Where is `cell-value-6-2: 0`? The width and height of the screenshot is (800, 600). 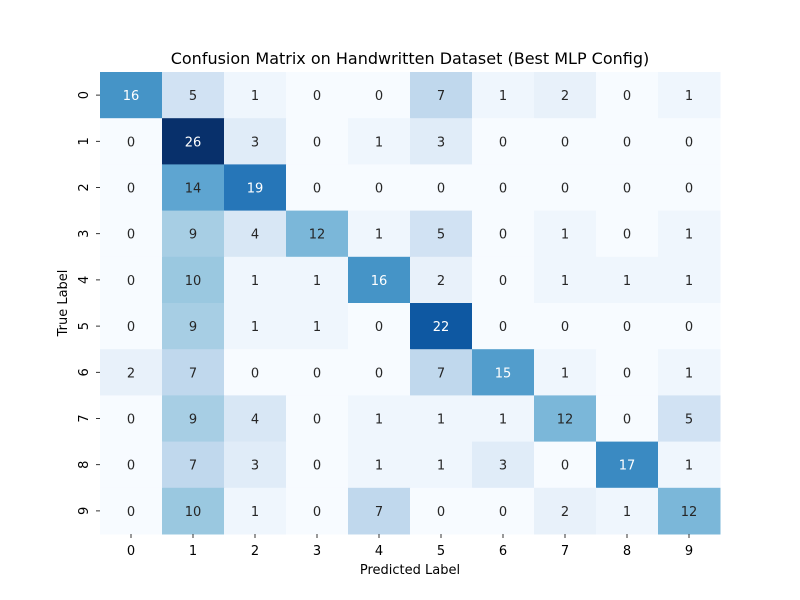 cell-value-6-2: 0 is located at coordinates (255, 373).